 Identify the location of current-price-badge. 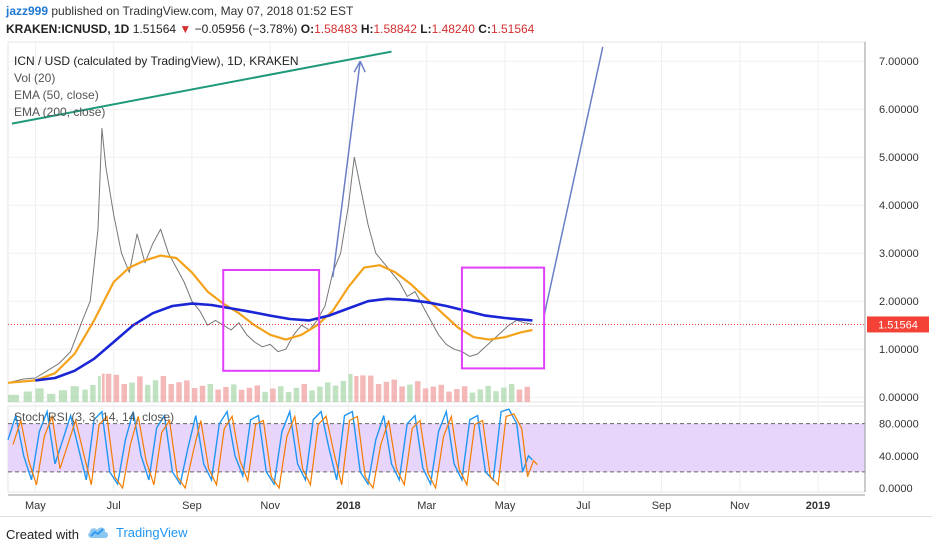
(898, 324).